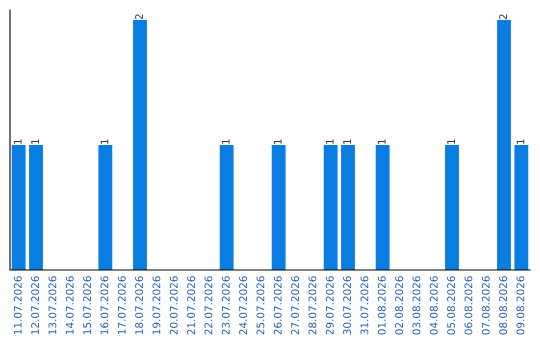 This screenshot has width=540, height=340. What do you see at coordinates (278, 305) in the screenshot?
I see `x-tick-label: 26.07.2026` at bounding box center [278, 305].